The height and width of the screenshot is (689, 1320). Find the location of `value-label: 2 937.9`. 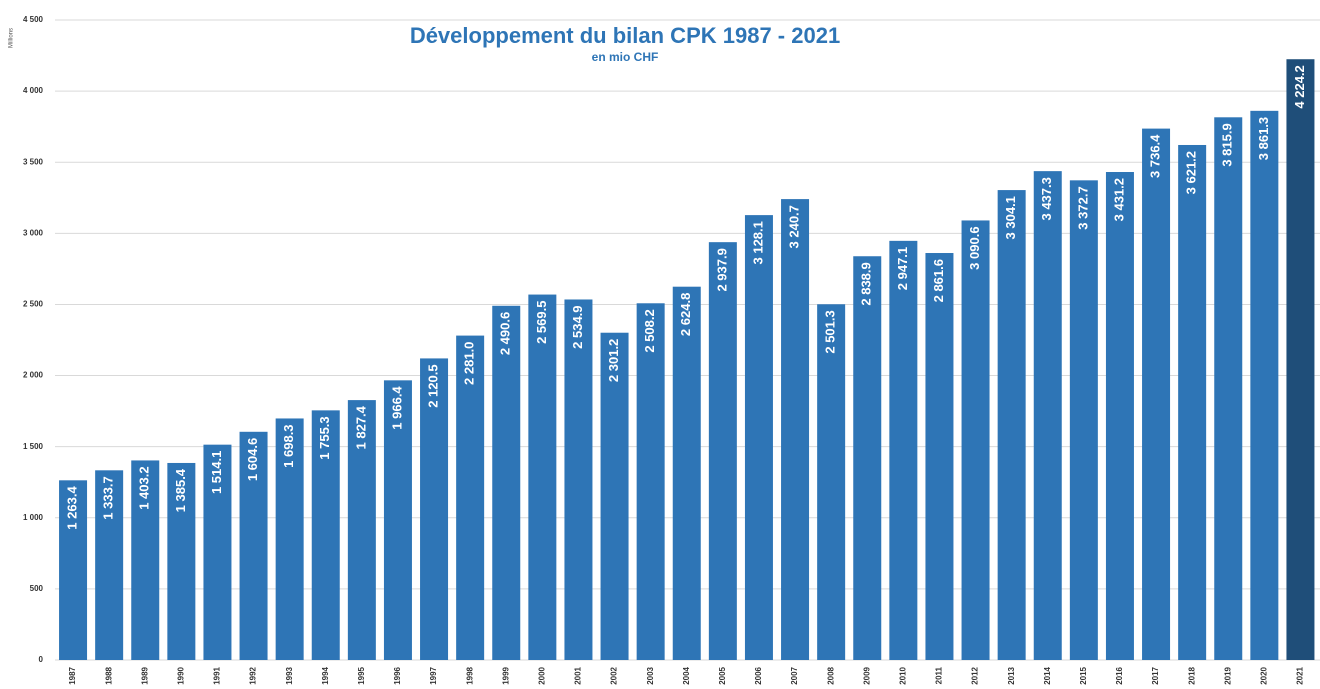

value-label: 2 937.9 is located at coordinates (721, 269).